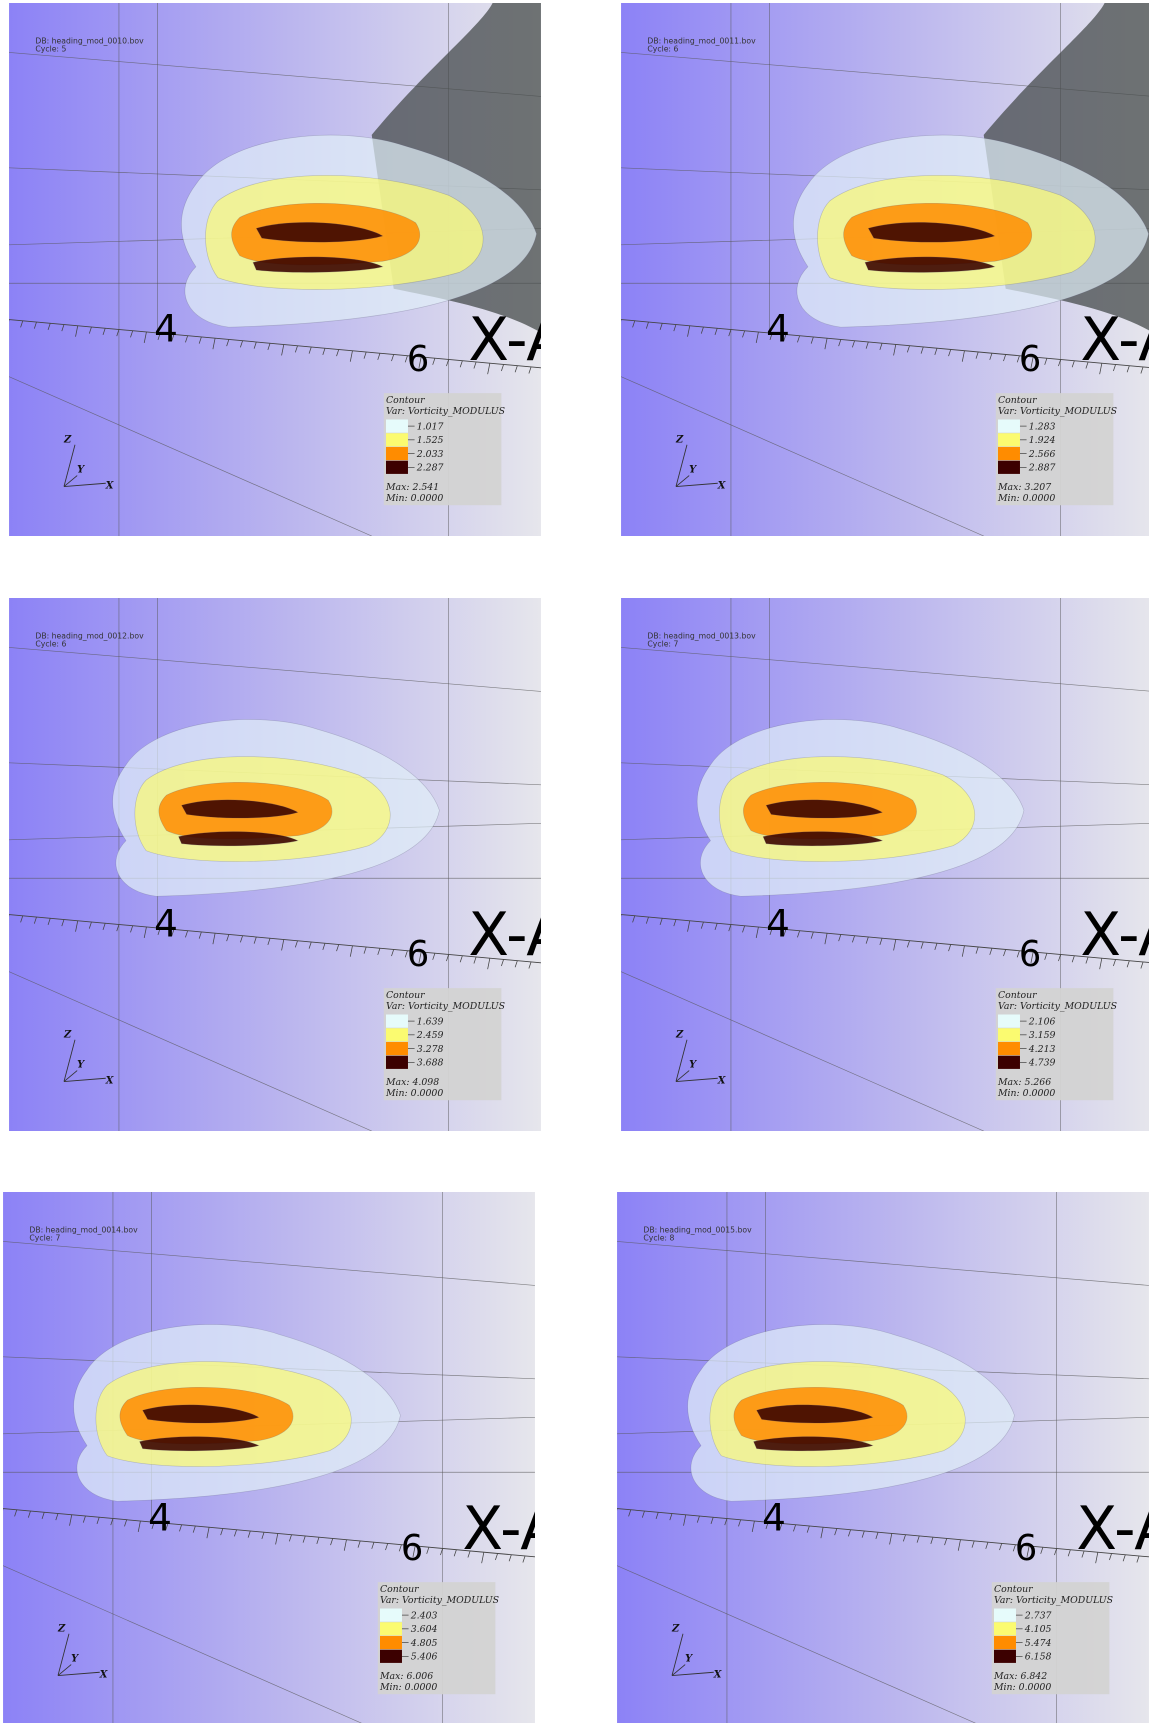 The image size is (1149, 1723). I want to click on iso-surface, so click(276, 808).